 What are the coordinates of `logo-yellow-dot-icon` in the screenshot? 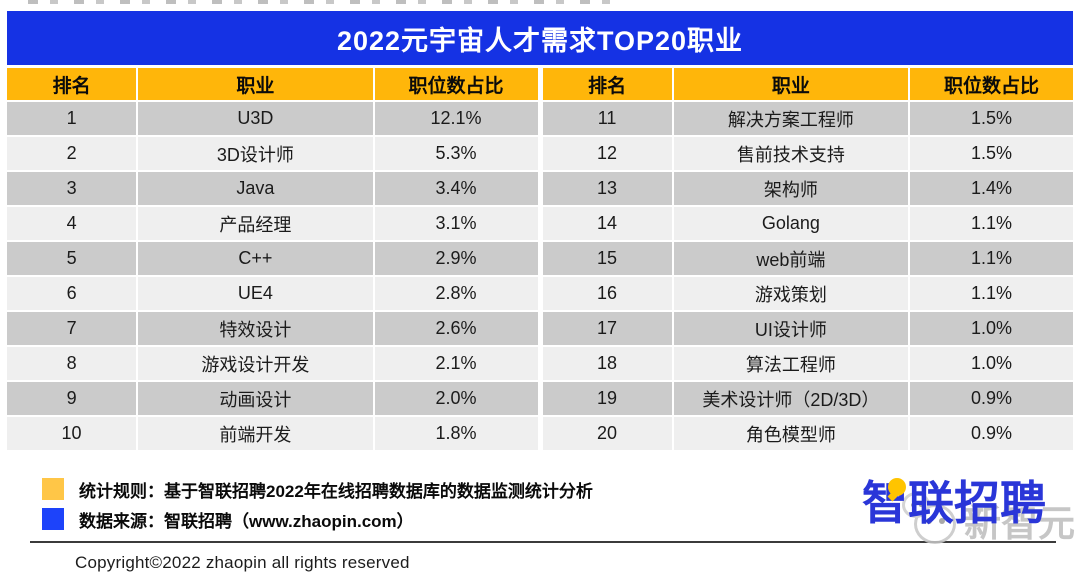 It's located at (897, 487).